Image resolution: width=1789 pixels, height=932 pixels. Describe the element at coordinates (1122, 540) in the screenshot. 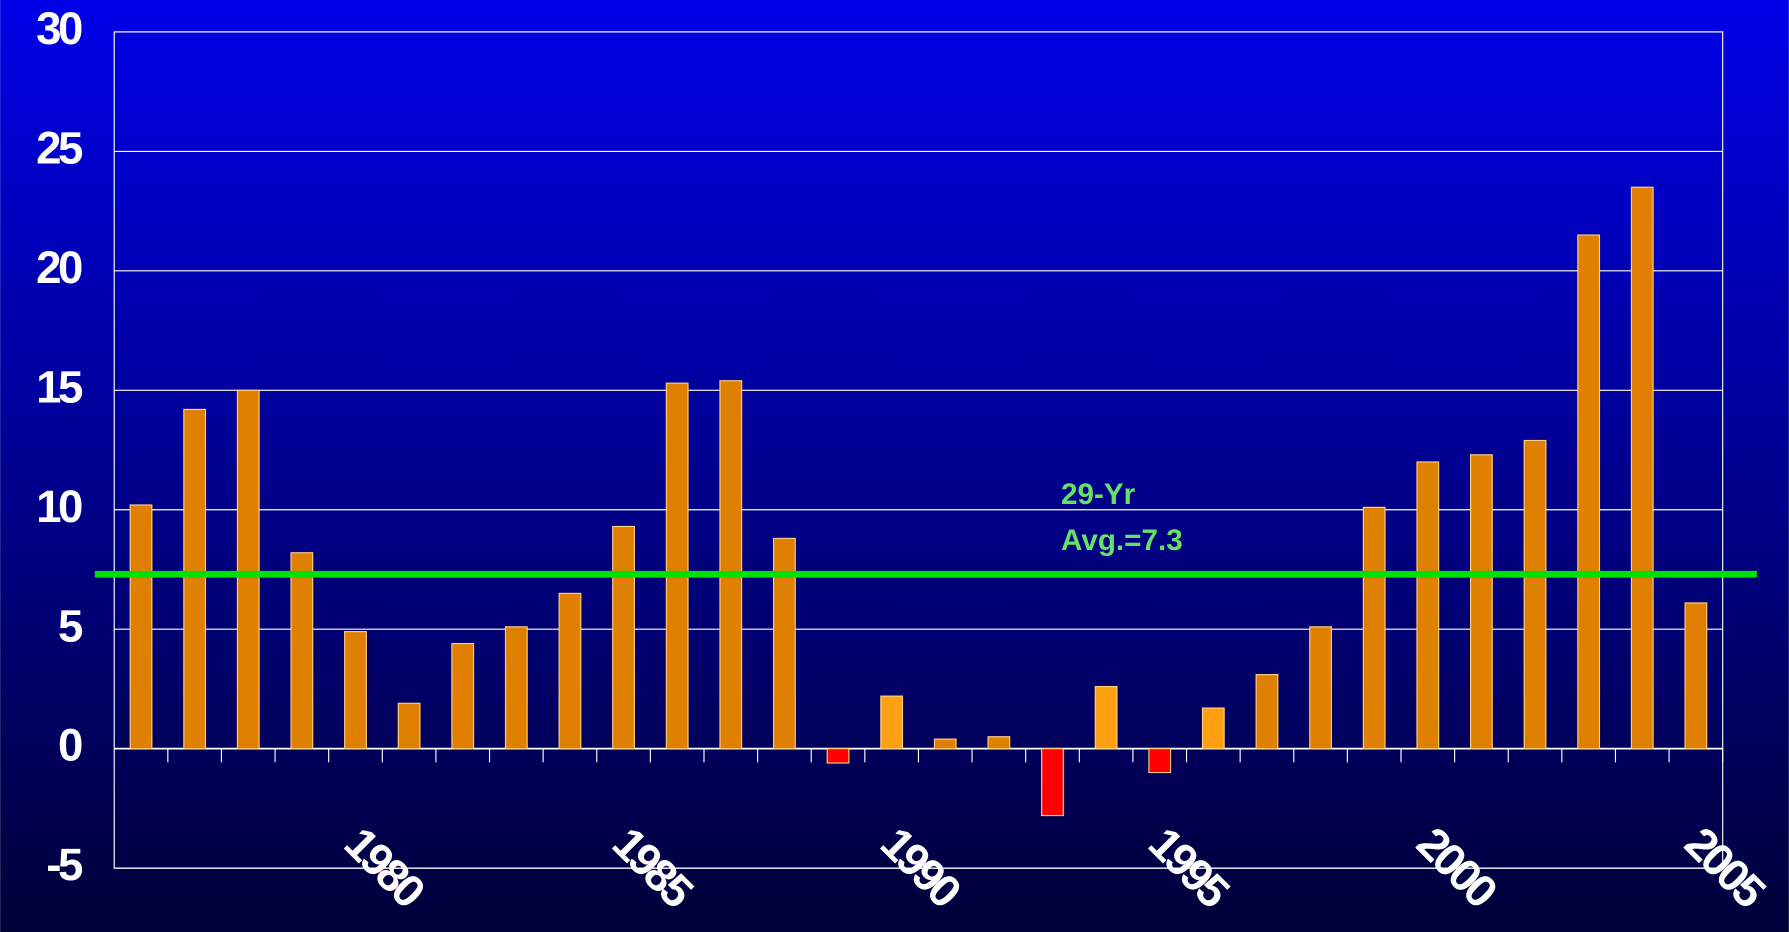

I see `annotation: Avg.=7.3` at that location.